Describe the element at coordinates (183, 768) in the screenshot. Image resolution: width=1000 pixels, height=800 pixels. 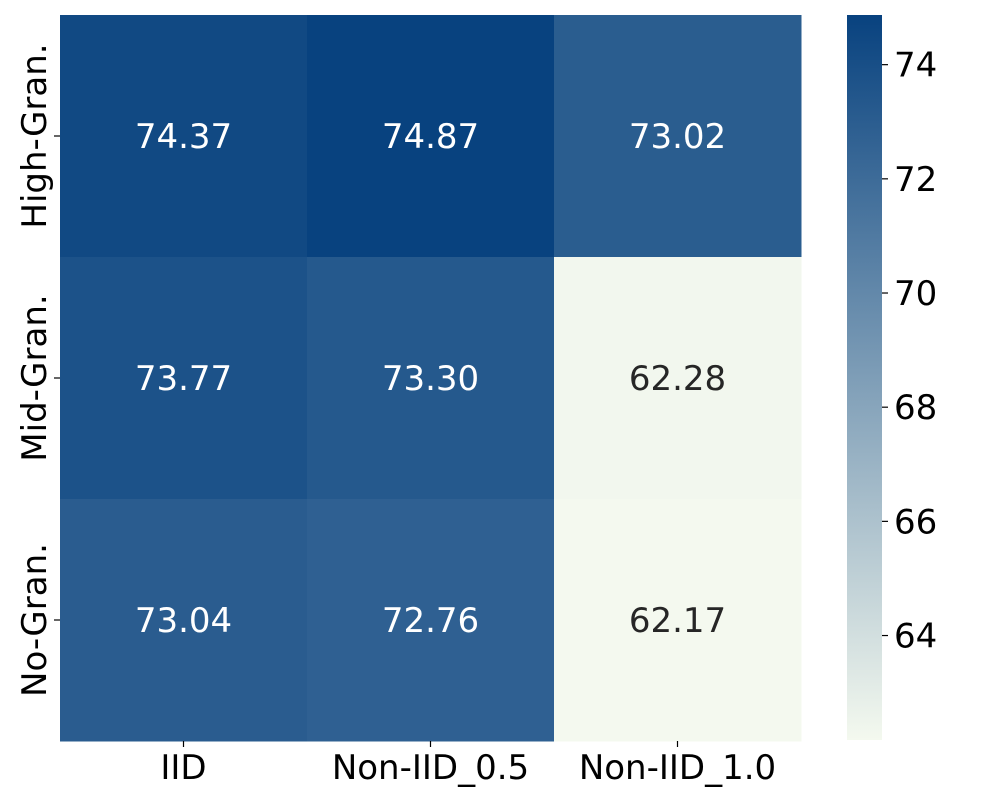
I see `x-tick-label: IID` at that location.